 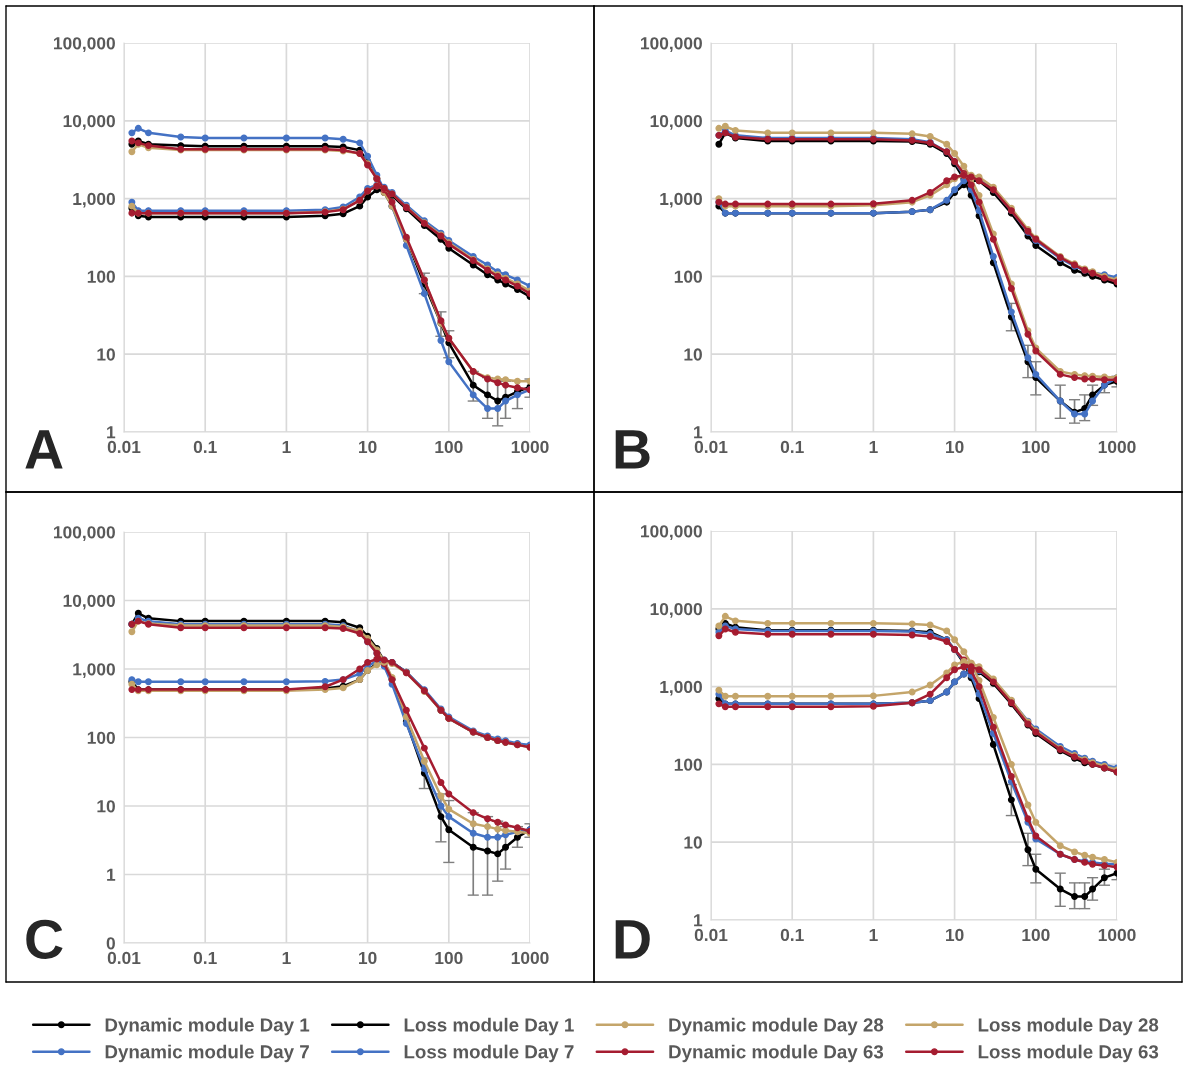 I want to click on text: D, so click(x=632, y=939).